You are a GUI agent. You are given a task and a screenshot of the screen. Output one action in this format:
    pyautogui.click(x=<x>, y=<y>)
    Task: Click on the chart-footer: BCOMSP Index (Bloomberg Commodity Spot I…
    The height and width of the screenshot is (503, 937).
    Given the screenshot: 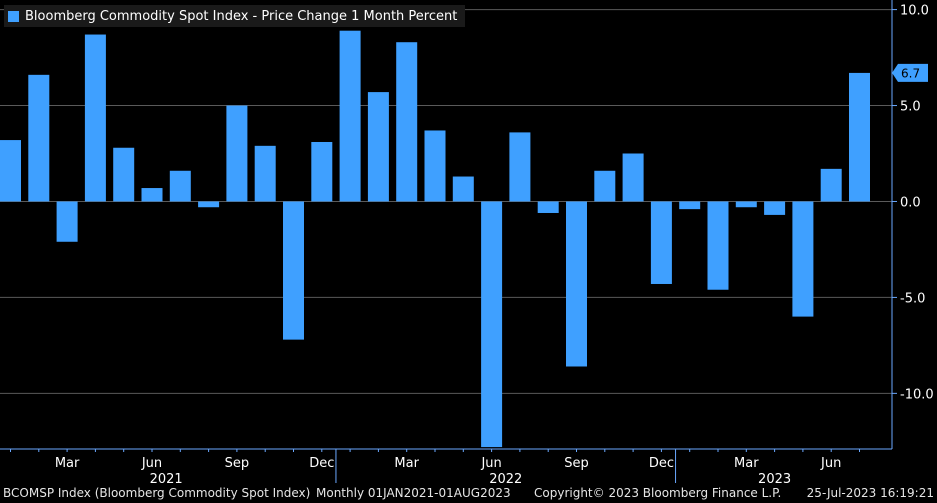 What is the action you would take?
    pyautogui.click(x=468, y=493)
    